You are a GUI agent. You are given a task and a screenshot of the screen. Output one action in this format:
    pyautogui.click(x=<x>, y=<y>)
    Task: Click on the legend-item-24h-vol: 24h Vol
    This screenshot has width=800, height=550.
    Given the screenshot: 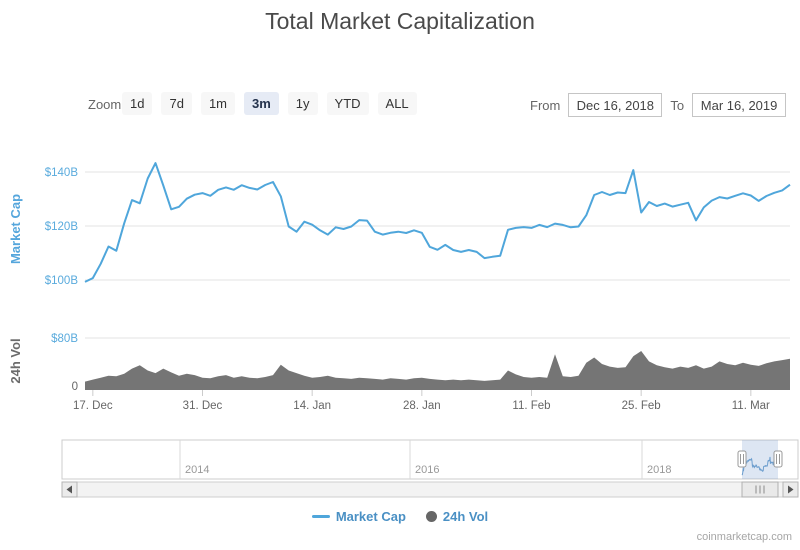 What is the action you would take?
    pyautogui.click(x=457, y=516)
    